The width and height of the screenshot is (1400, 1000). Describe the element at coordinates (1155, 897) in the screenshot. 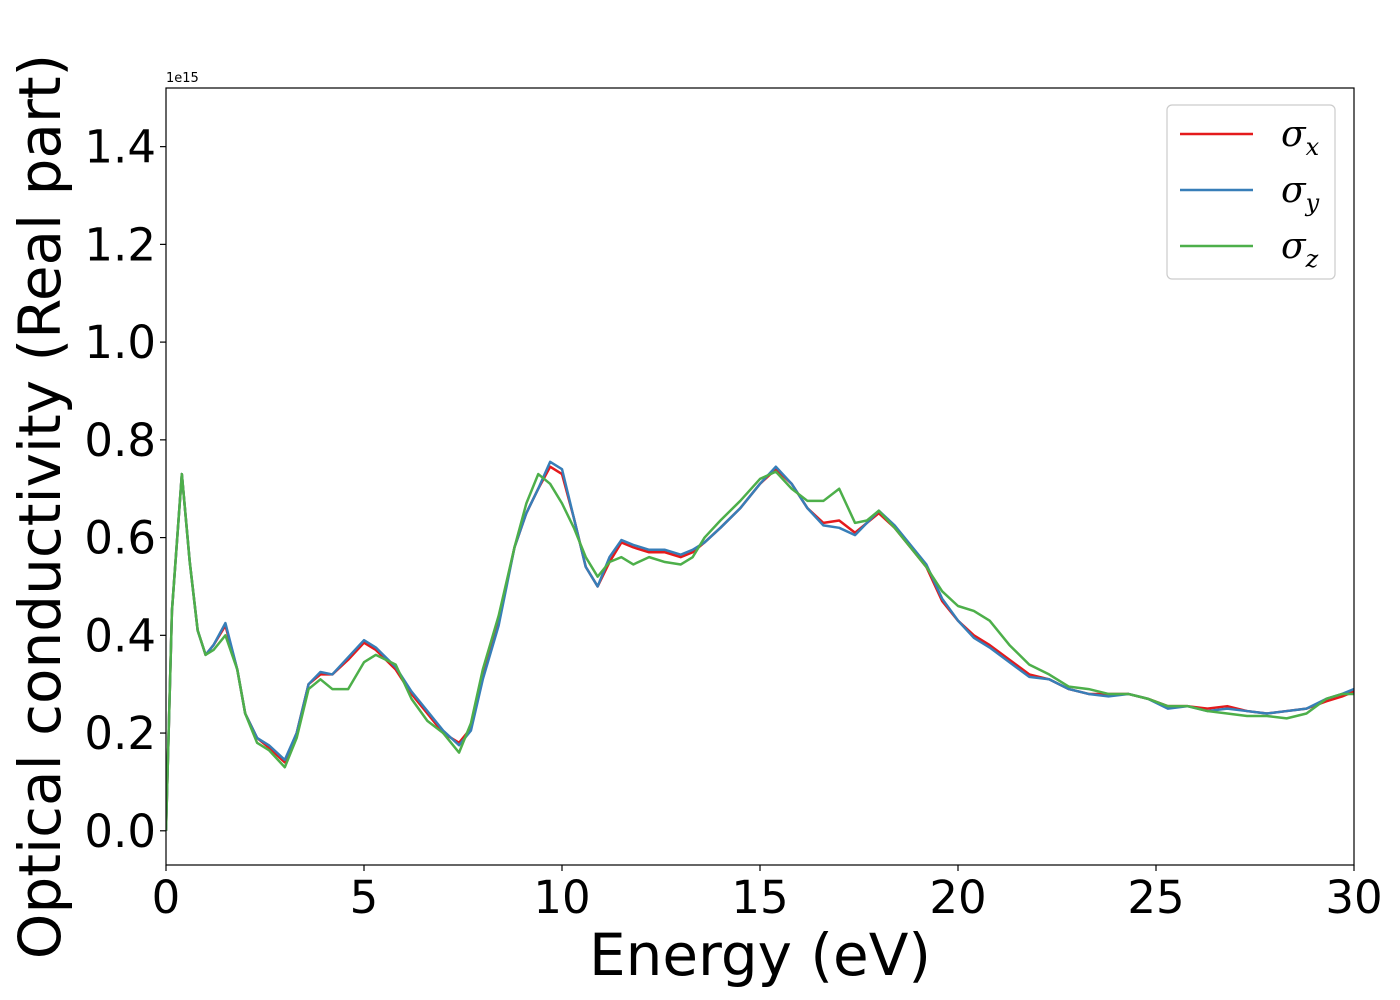

I see `x-tick-label: 25` at that location.